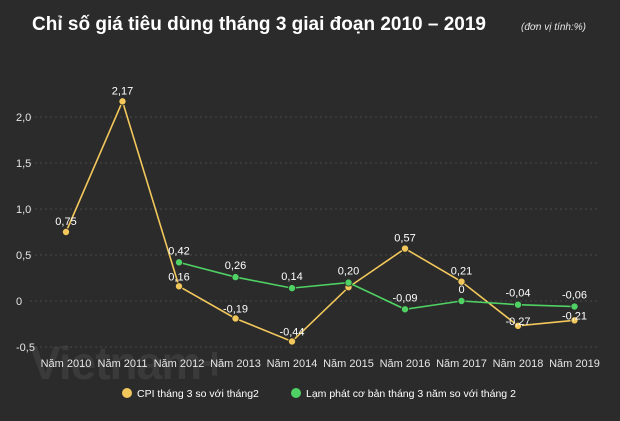 The width and height of the screenshot is (620, 421). What do you see at coordinates (198, 394) in the screenshot?
I see `legend-label-cpi: CPI tháng 3 so với tháng2` at bounding box center [198, 394].